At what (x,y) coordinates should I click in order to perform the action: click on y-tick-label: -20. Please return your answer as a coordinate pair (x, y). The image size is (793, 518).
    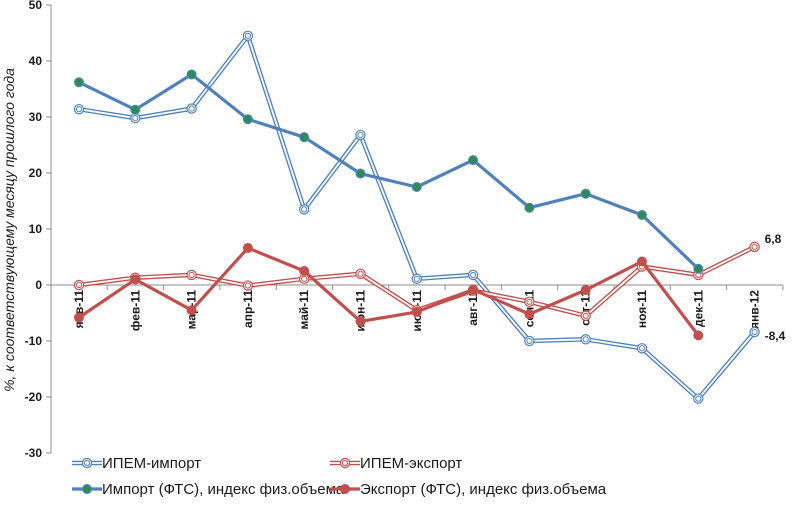
    Looking at the image, I should click on (34, 397).